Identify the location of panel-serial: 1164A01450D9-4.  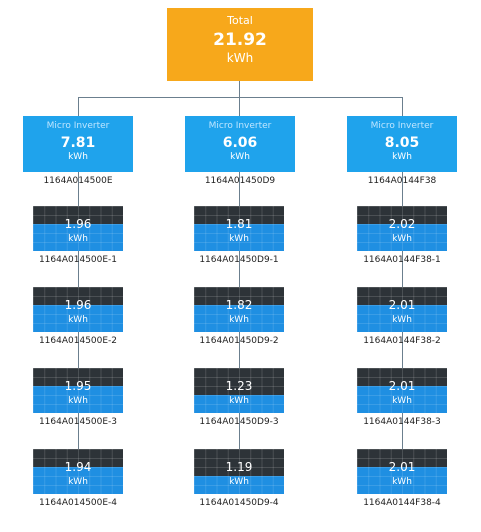
(239, 503).